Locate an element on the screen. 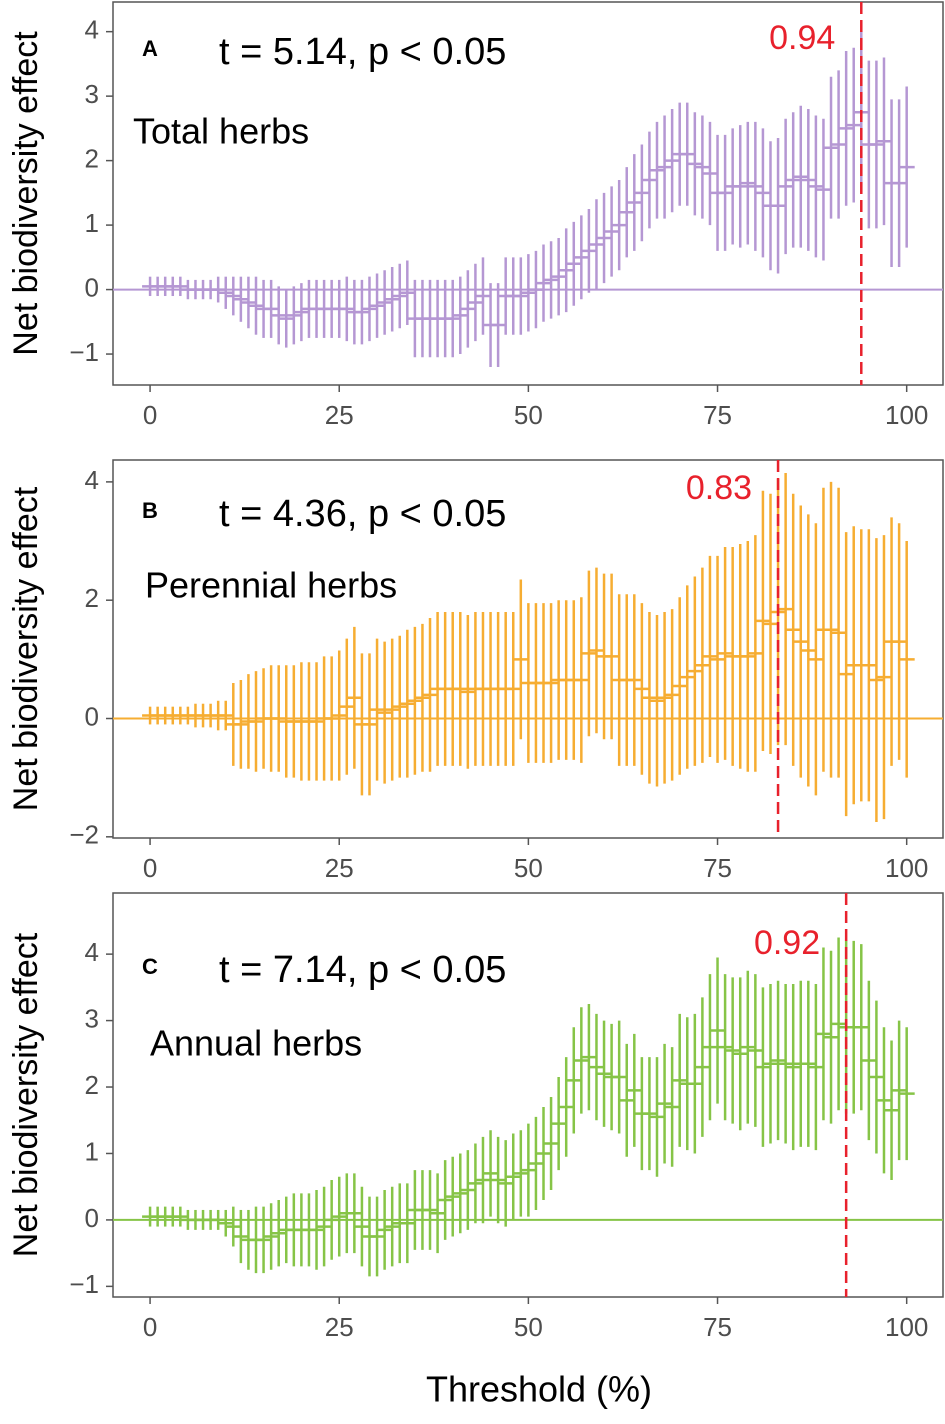  threshold-label: 0.83 is located at coordinates (719, 488).